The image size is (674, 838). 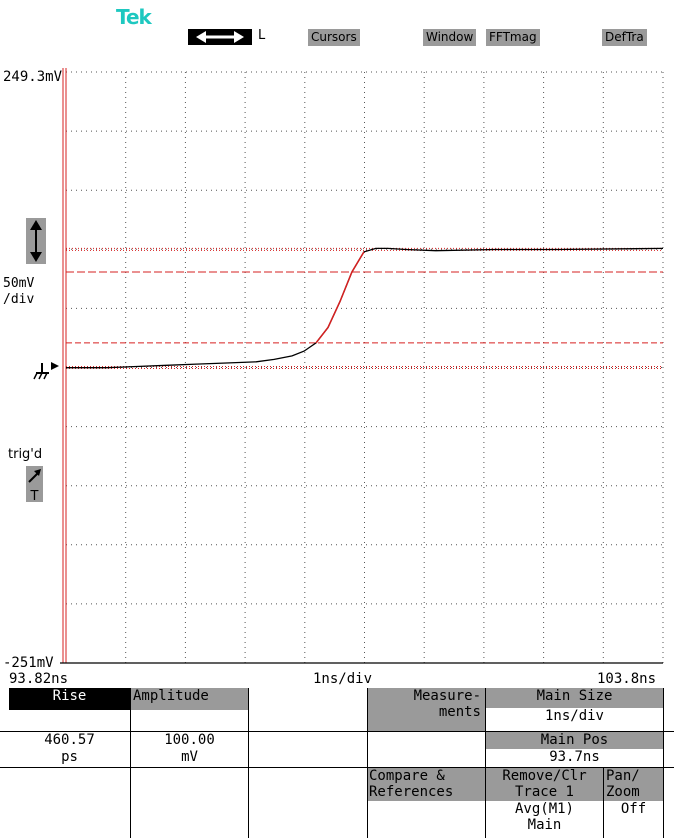 I want to click on pan-zoom-value: Off, so click(x=634, y=819).